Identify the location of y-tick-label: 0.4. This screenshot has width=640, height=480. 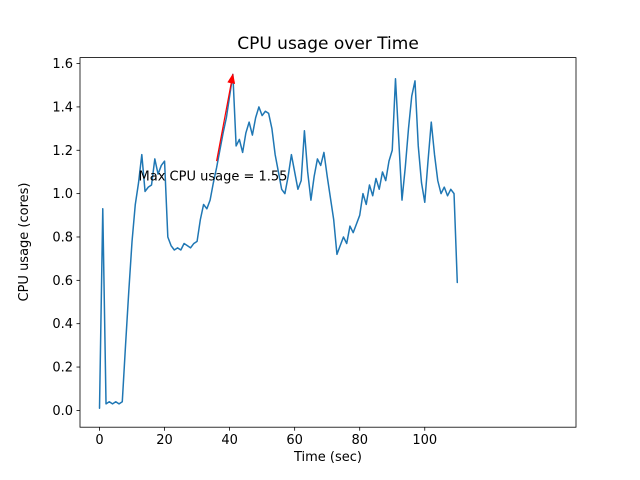
(62, 324).